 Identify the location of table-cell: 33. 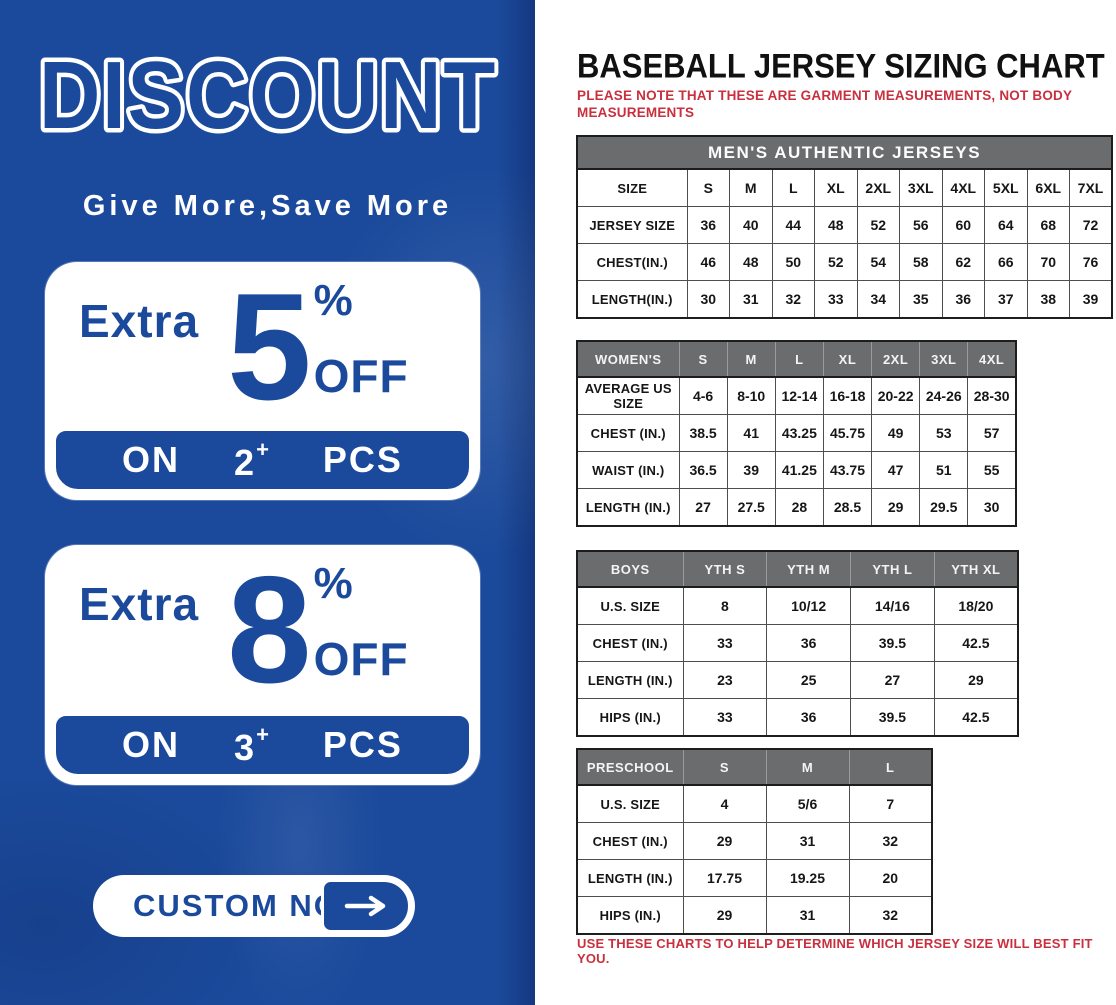
(725, 643).